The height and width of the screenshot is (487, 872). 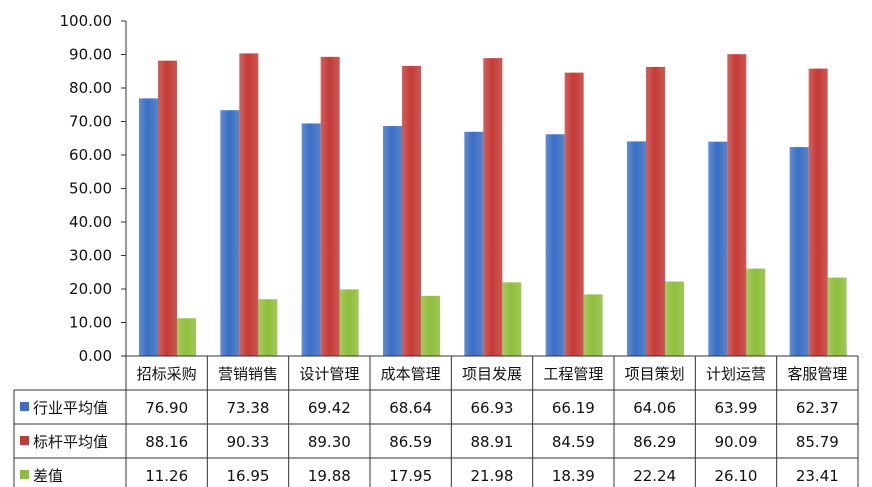 I want to click on data-label: 26.10, so click(x=736, y=476).